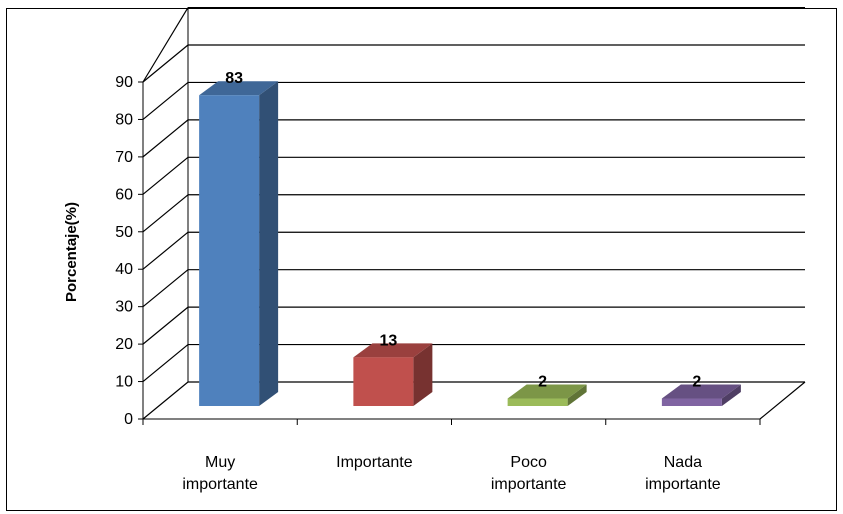 The height and width of the screenshot is (514, 843). What do you see at coordinates (220, 462) in the screenshot?
I see `x-tick-label: Muy` at bounding box center [220, 462].